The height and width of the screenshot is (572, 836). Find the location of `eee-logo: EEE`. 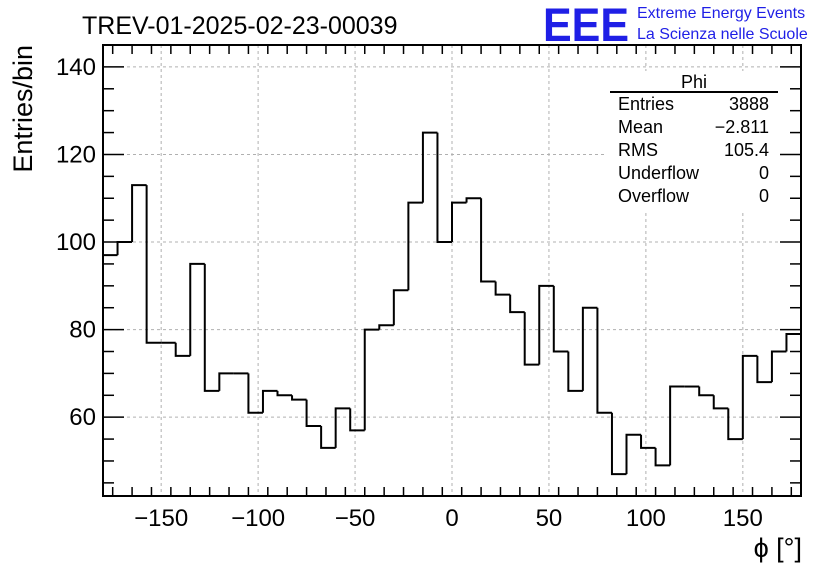

eee-logo: EEE is located at coordinates (586, 25).